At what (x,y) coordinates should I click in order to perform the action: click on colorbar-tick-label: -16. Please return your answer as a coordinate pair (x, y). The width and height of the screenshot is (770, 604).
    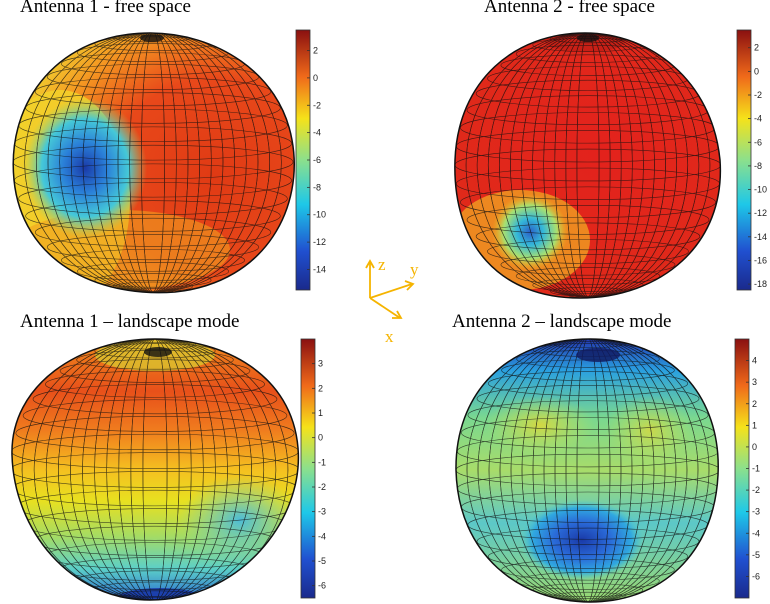
    Looking at the image, I should click on (760, 260).